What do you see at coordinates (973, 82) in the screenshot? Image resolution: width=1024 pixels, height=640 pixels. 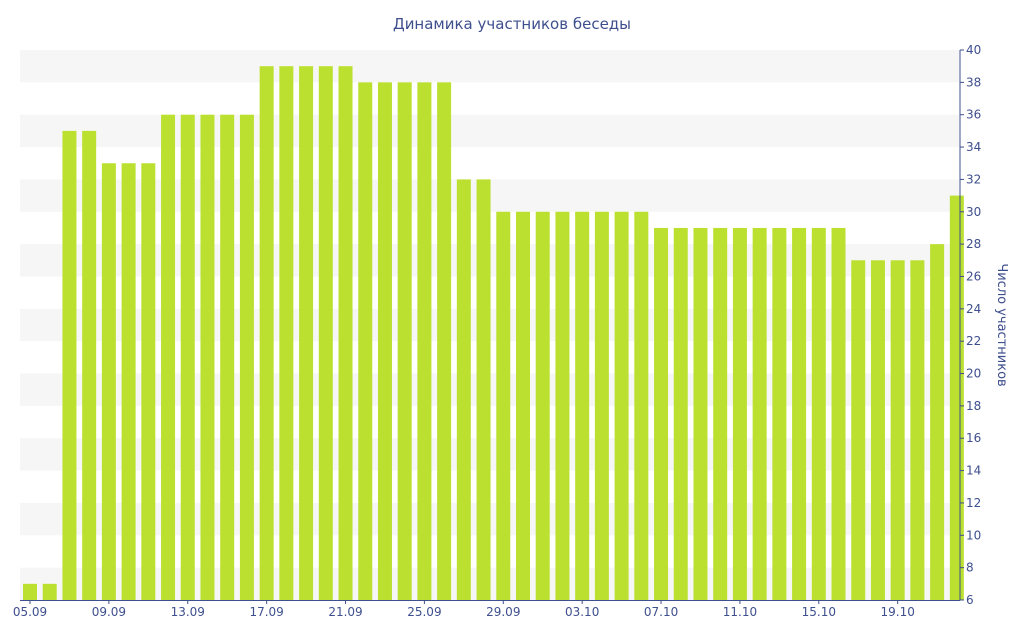 I see `y-tick-label: 38` at bounding box center [973, 82].